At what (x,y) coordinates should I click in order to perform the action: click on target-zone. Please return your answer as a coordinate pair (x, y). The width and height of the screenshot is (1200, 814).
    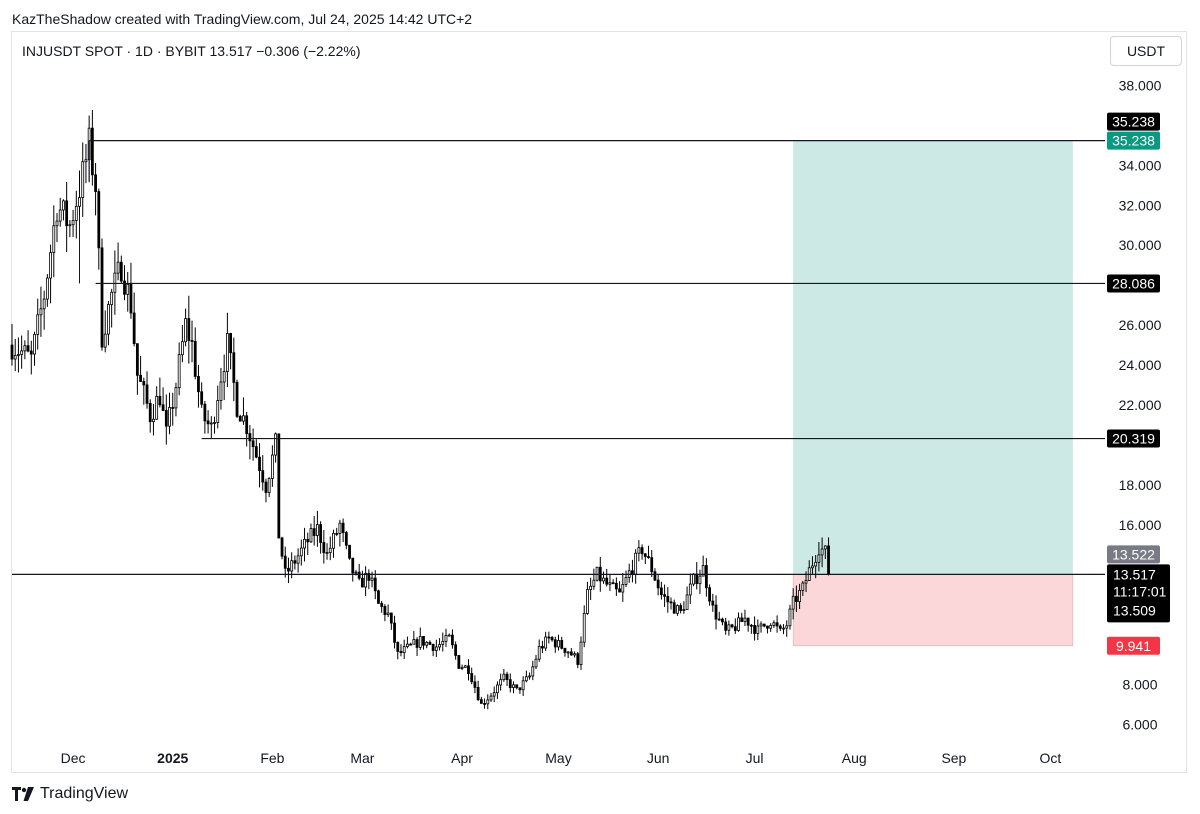
    Looking at the image, I should click on (933, 357).